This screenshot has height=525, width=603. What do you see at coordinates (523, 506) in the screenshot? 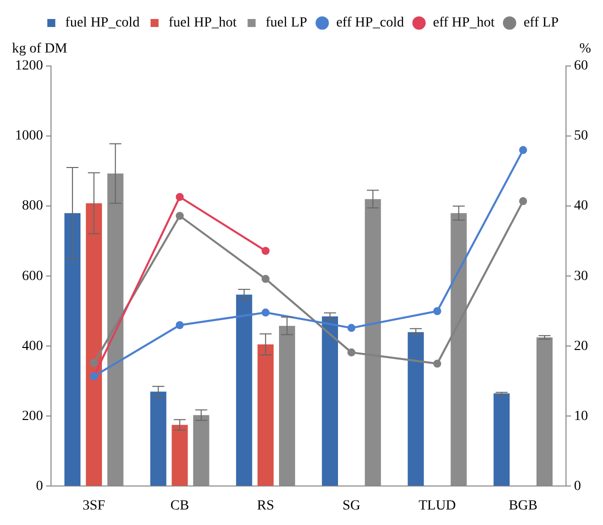
I see `x-tick-label: BGB` at bounding box center [523, 506].